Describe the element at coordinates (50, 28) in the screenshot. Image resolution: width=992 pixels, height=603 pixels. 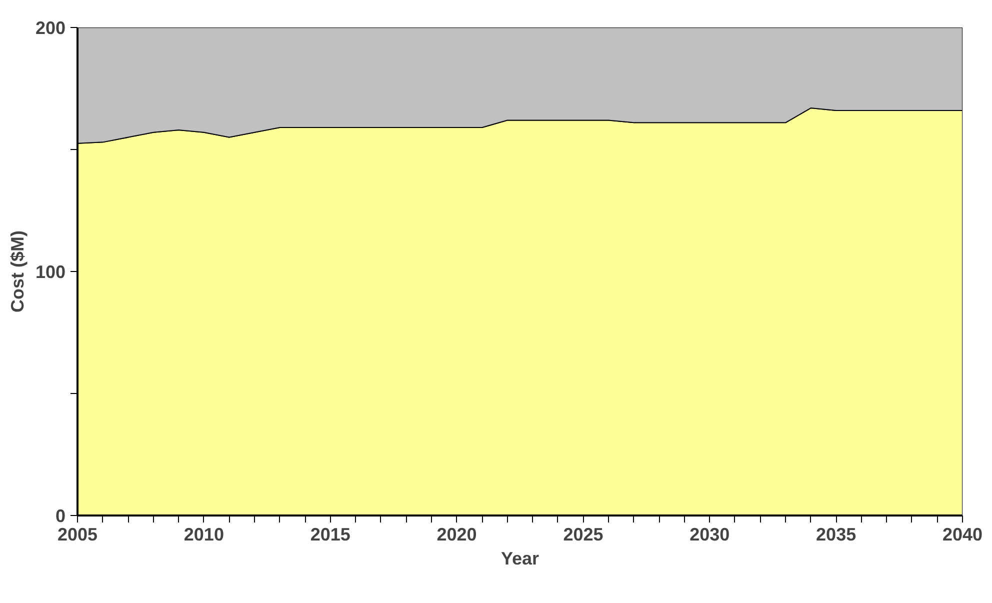
I see `y-tick-label: 200` at that location.